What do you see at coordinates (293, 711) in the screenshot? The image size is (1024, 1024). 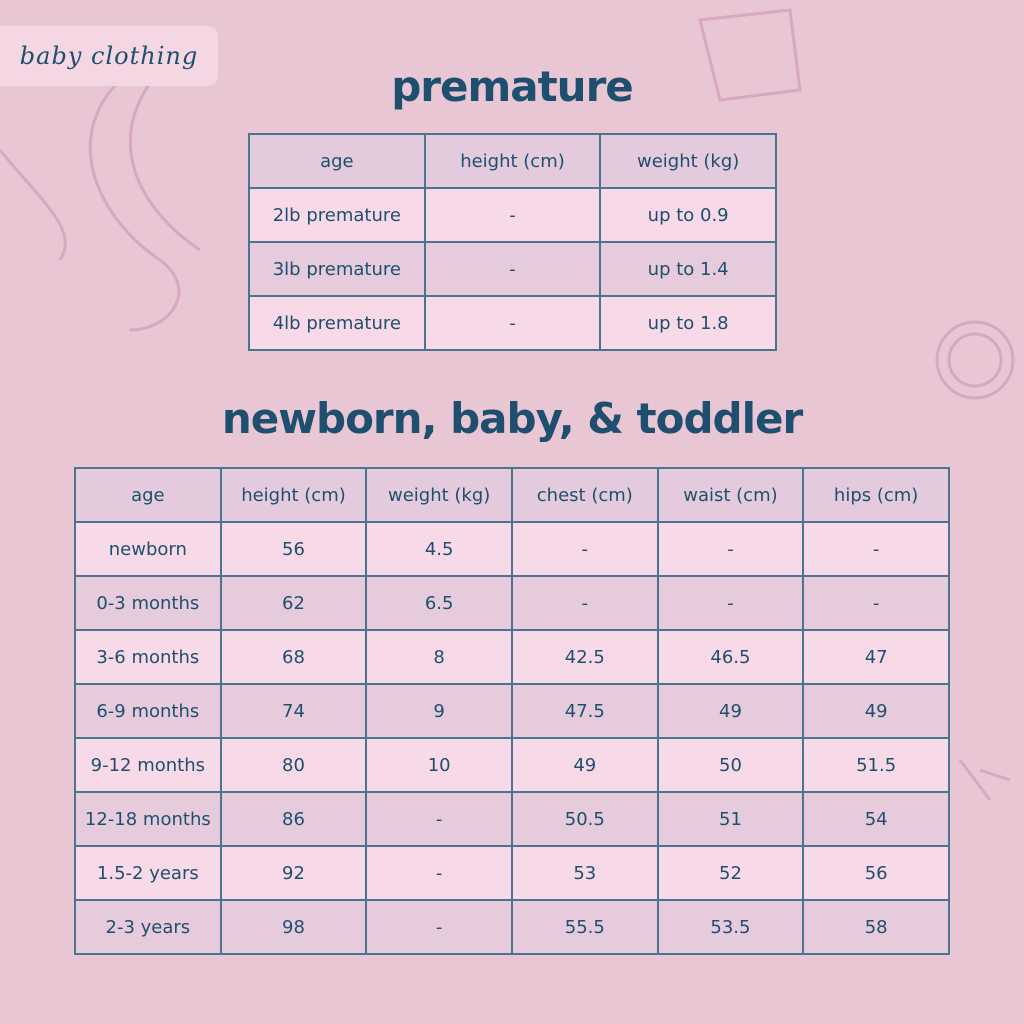 I see `table-cell: 74` at bounding box center [293, 711].